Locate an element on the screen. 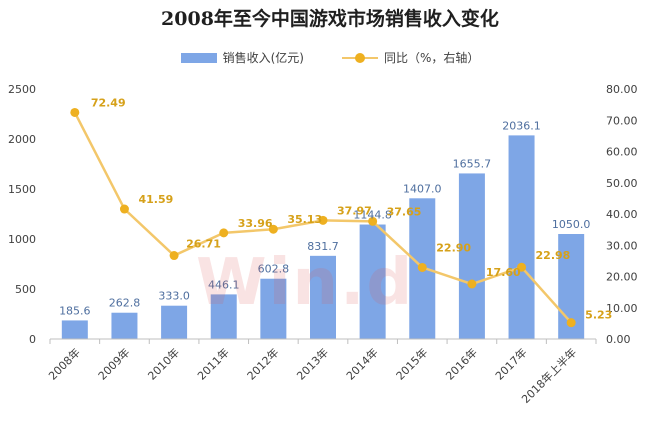  bar-value-label: 185.6 is located at coordinates (75, 310).